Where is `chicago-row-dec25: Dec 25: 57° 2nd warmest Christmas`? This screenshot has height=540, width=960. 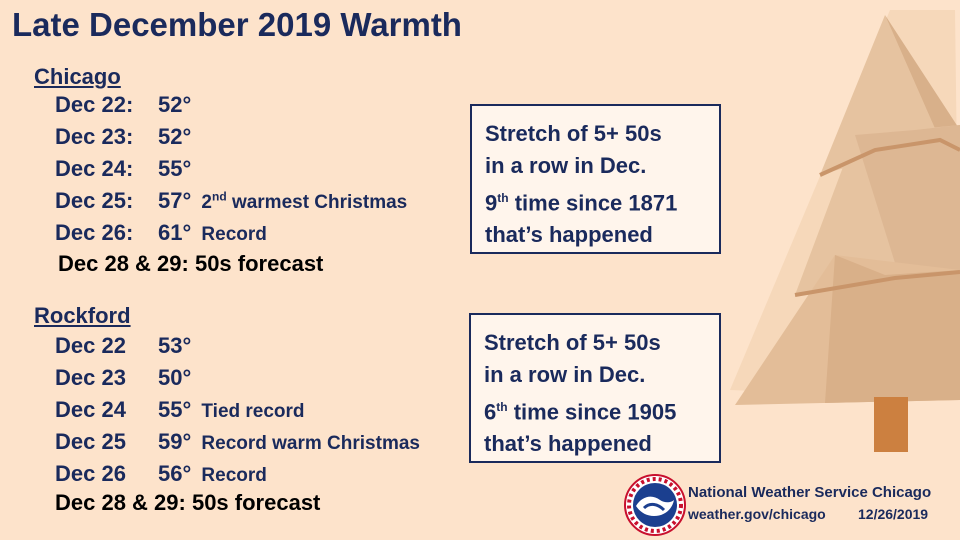 chicago-row-dec25: Dec 25: 57° 2nd warmest Christmas is located at coordinates (231, 203).